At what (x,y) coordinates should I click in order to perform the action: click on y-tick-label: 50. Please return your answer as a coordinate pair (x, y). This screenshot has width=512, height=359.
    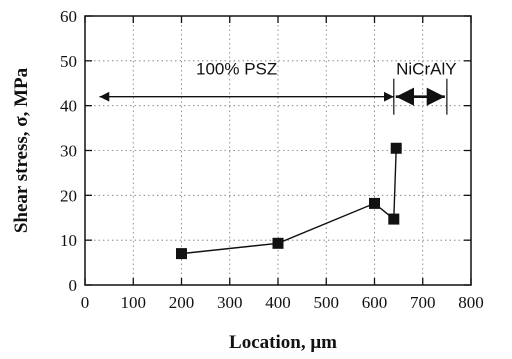
    Looking at the image, I should click on (68, 61).